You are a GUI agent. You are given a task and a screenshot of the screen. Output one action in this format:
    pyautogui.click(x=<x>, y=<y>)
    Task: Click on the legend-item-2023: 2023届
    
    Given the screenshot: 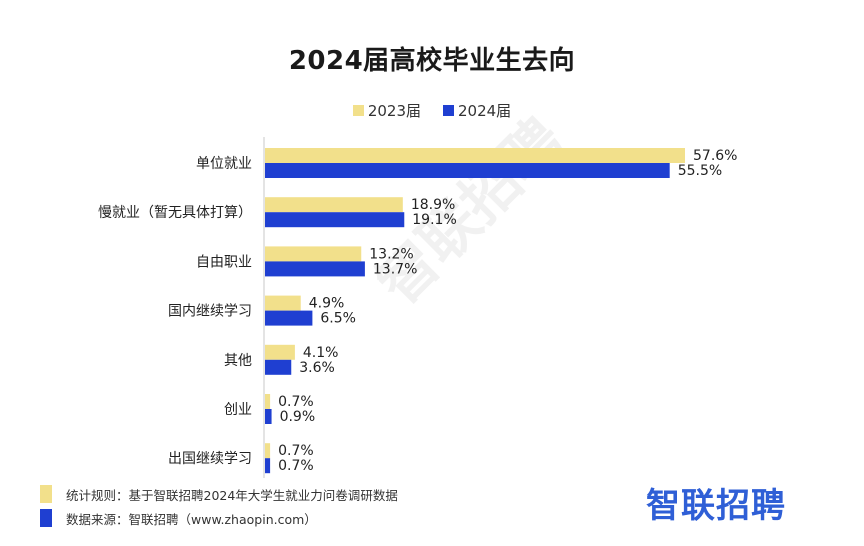 What is the action you would take?
    pyautogui.click(x=386, y=110)
    